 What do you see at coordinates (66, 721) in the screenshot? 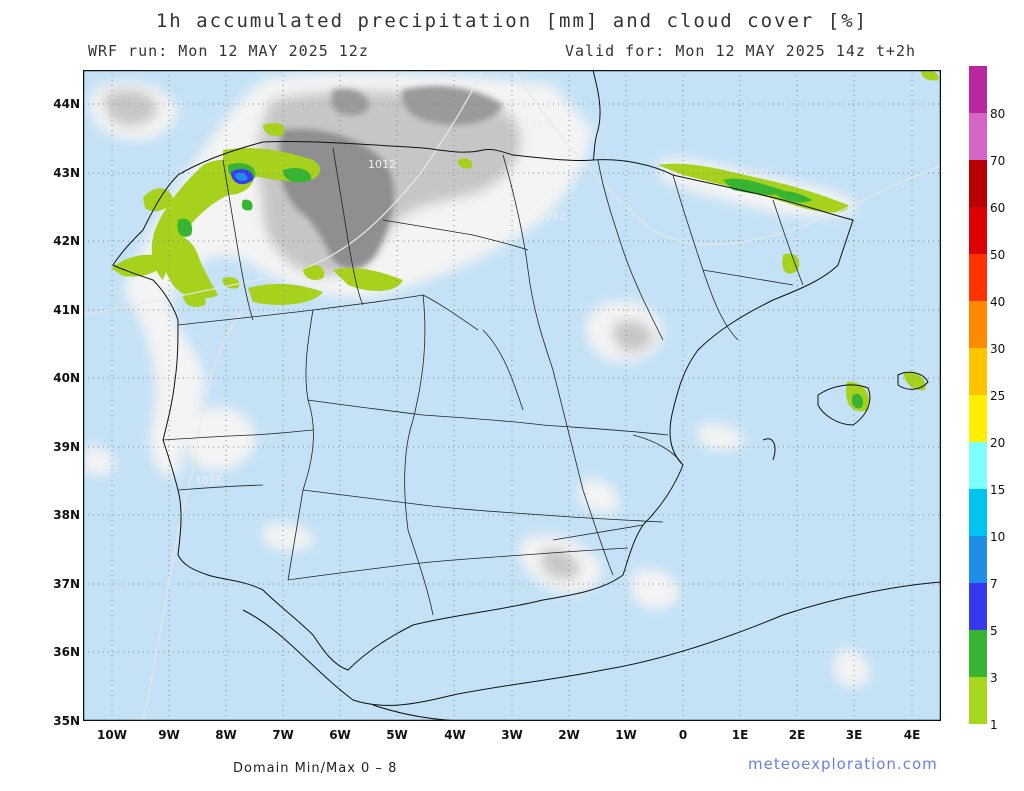
I see `lat-label-35n: 35N` at bounding box center [66, 721].